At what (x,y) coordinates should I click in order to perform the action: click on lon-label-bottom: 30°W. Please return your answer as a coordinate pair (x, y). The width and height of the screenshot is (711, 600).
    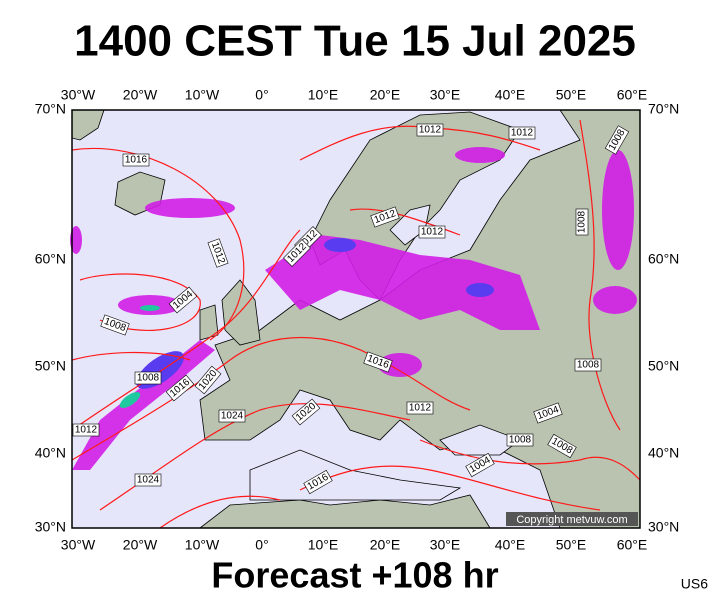
    Looking at the image, I should click on (78, 545).